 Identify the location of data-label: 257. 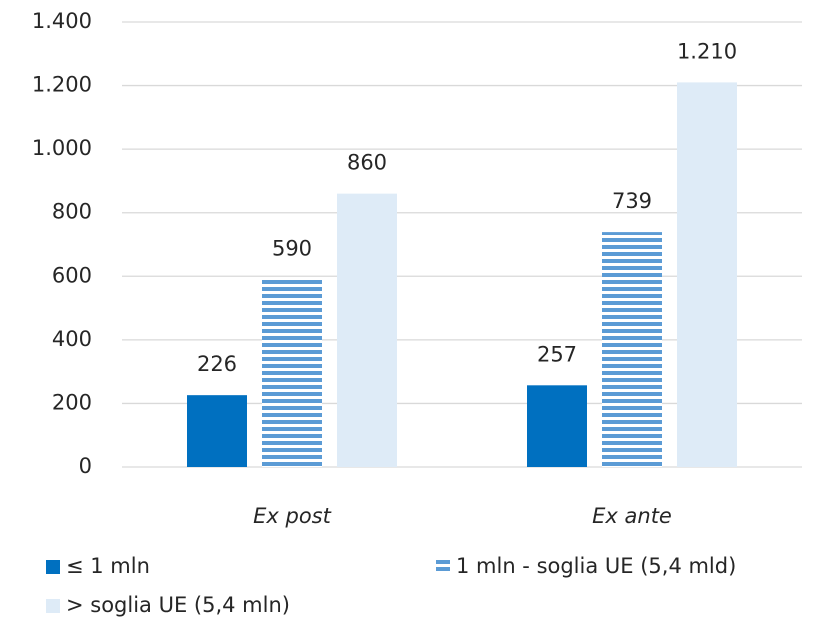
(557, 354).